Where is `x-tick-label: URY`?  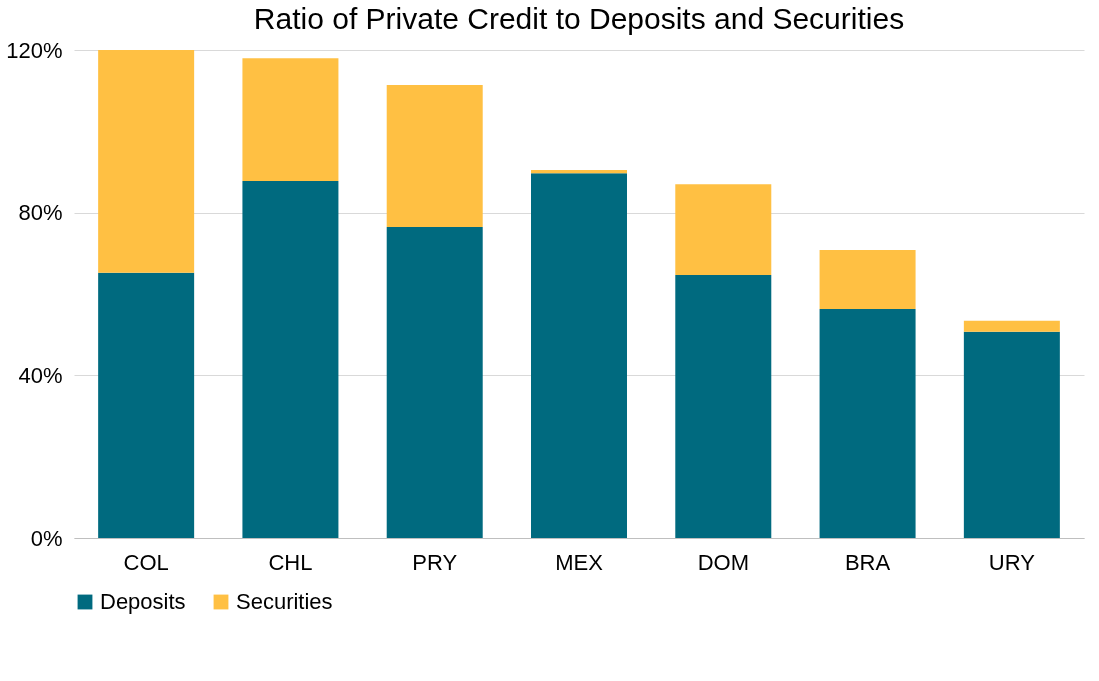
x-tick-label: URY is located at coordinates (1012, 562).